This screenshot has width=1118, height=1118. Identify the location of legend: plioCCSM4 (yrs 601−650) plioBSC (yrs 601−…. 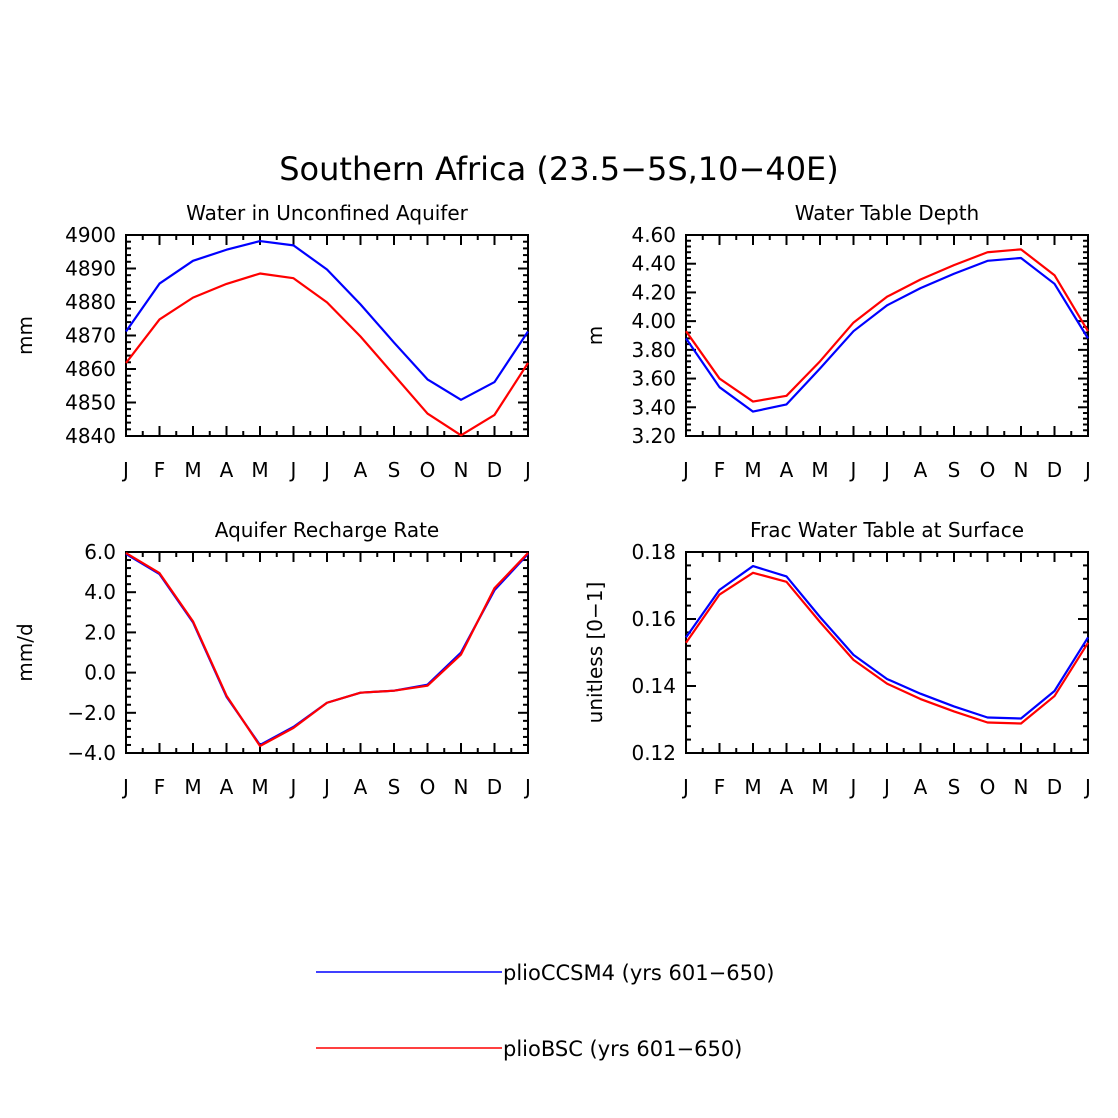
(545, 1011).